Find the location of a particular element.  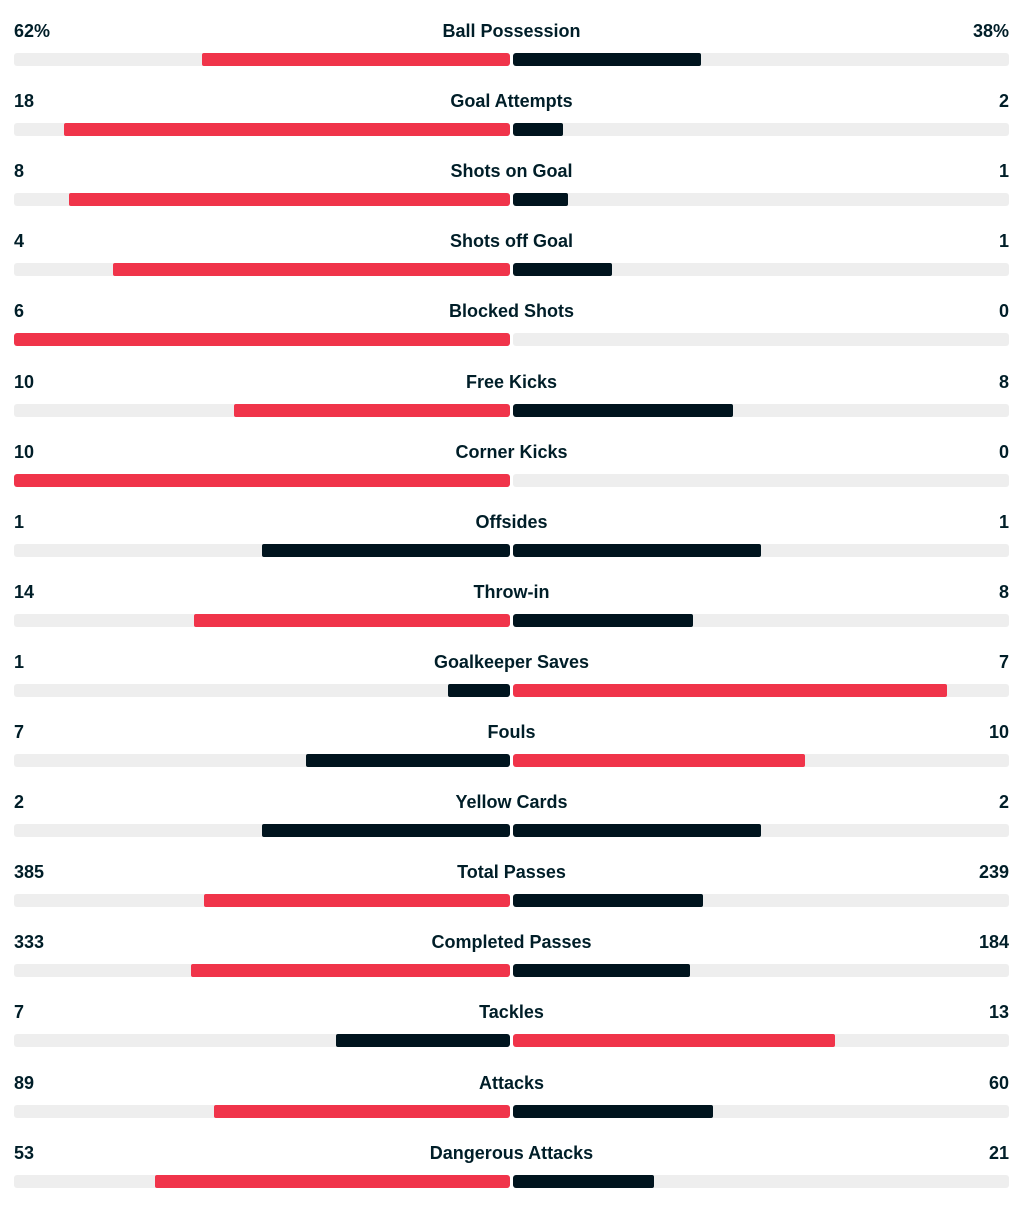

stat-row: 7 Tackles 13 is located at coordinates (512, 1034).